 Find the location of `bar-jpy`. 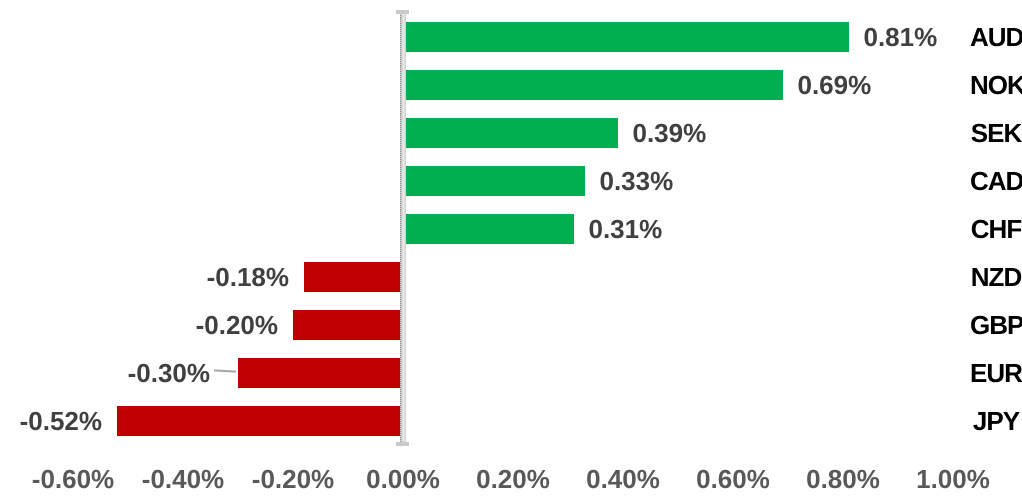

bar-jpy is located at coordinates (258, 421).